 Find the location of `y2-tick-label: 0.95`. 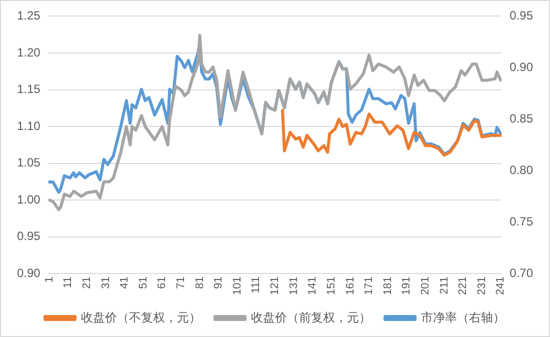

y2-tick-label: 0.95 is located at coordinates (522, 15).